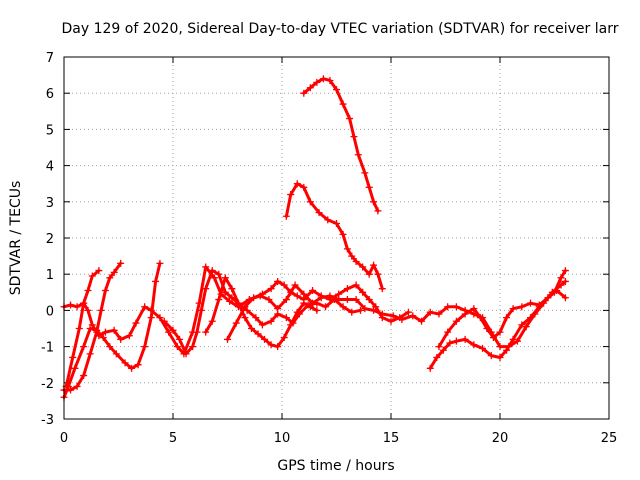  What do you see at coordinates (64, 438) in the screenshot?
I see `x-tick-label: 0` at bounding box center [64, 438].